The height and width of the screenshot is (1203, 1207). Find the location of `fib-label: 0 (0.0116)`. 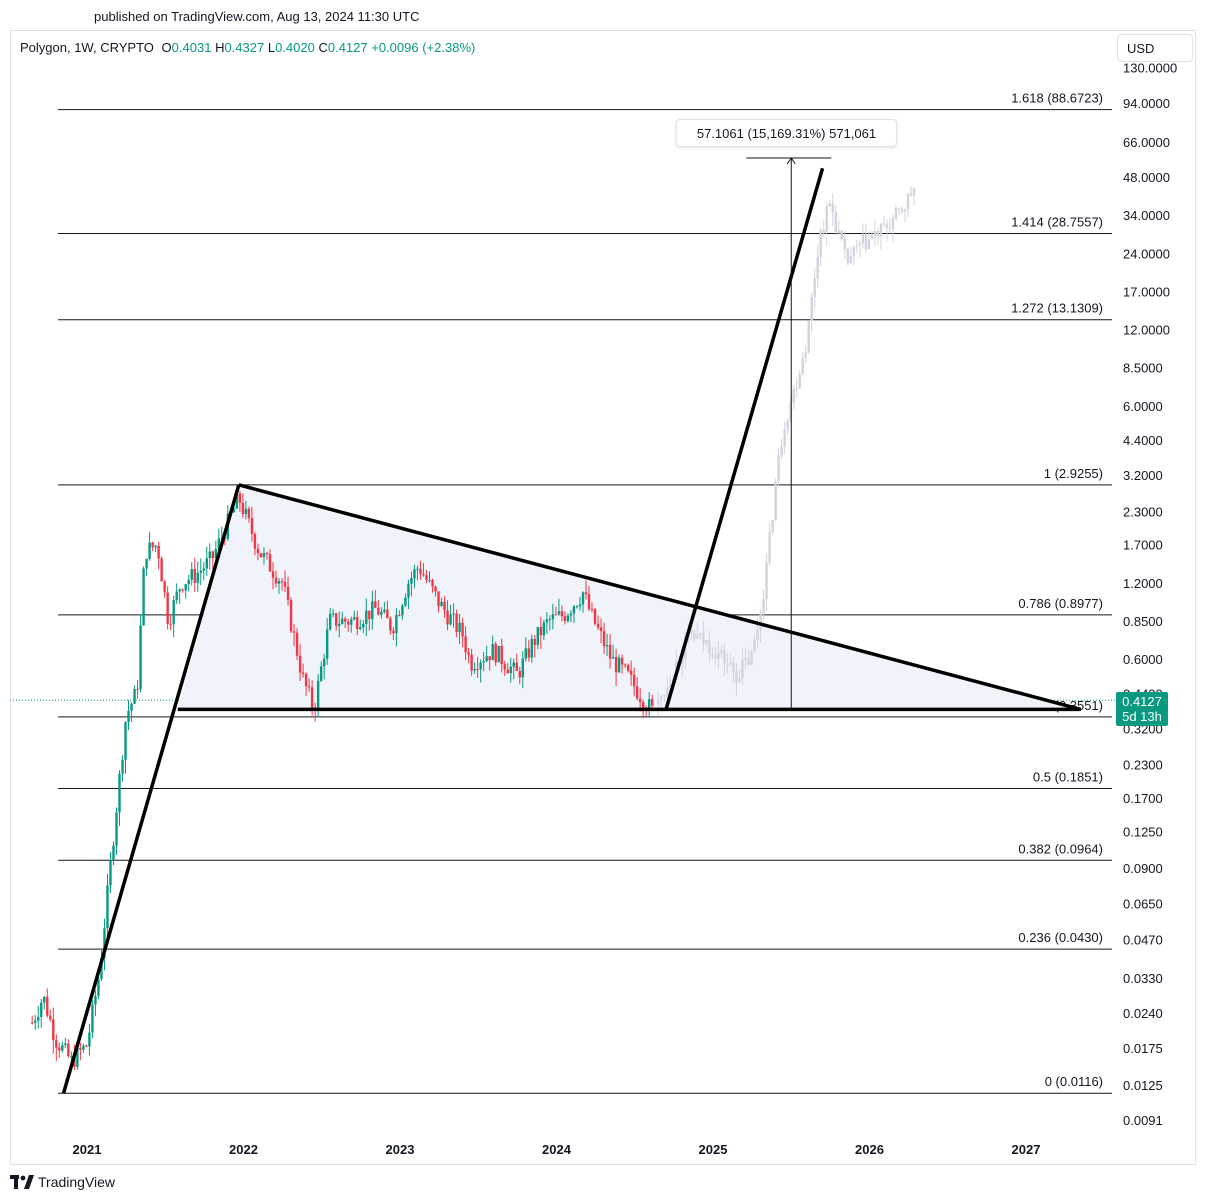

fib-label: 0 (0.0116) is located at coordinates (1074, 1081).